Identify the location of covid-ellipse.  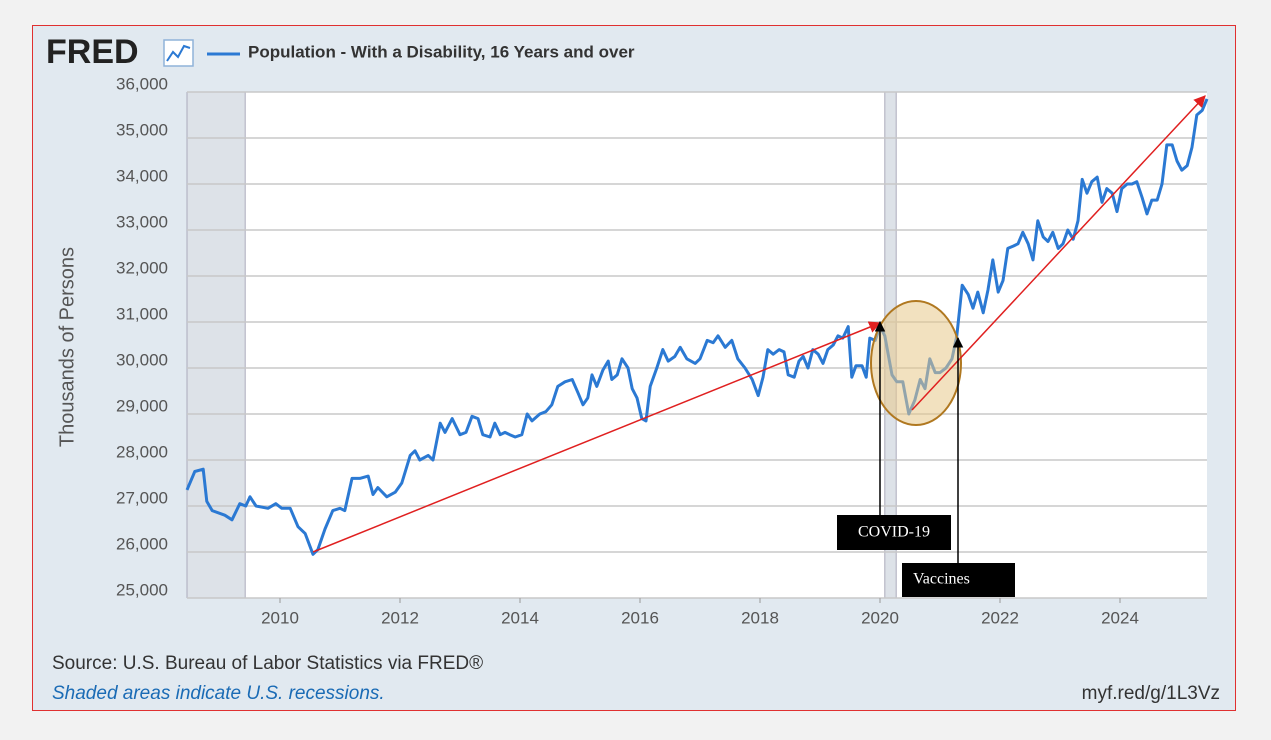
(916, 363).